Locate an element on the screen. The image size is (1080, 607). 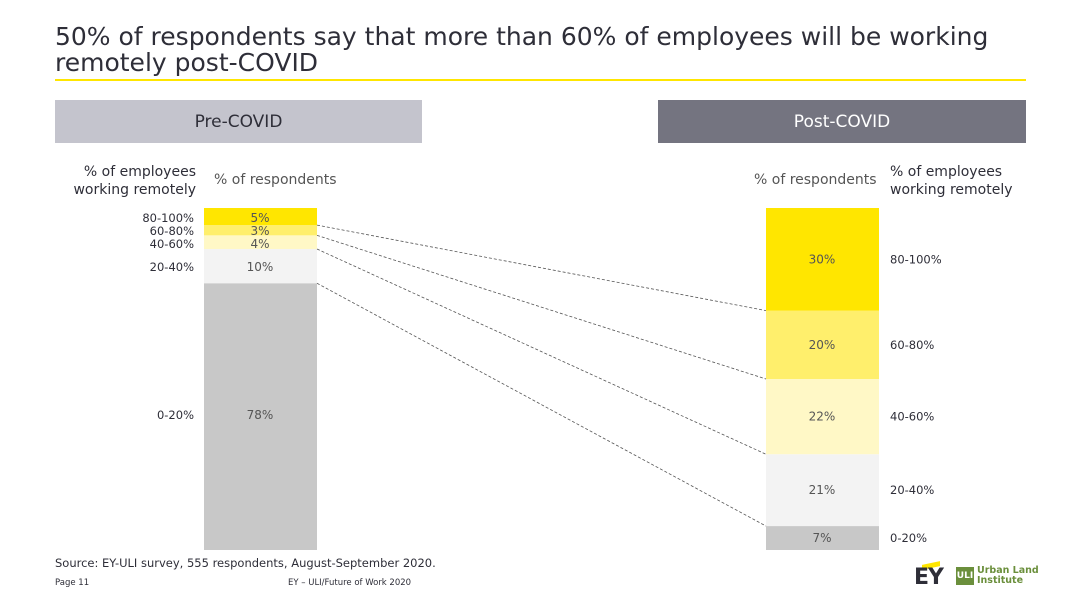
pre-bar-segment-40to60 is located at coordinates (260, 242).